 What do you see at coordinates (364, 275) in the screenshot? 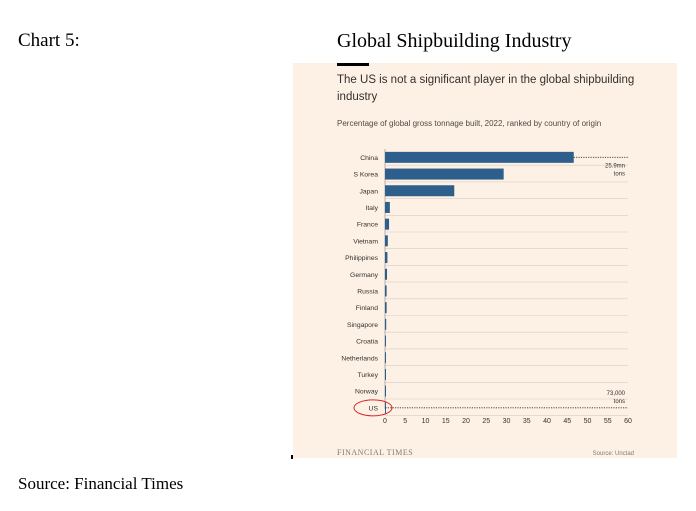
I see `category-label-germany: Germany` at bounding box center [364, 275].